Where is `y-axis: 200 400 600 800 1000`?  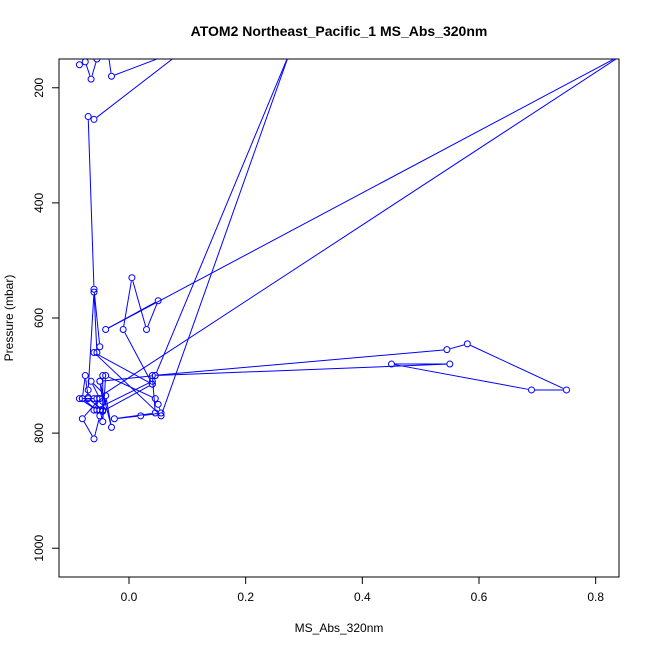 y-axis: 200 400 600 800 1000 is located at coordinates (45, 319).